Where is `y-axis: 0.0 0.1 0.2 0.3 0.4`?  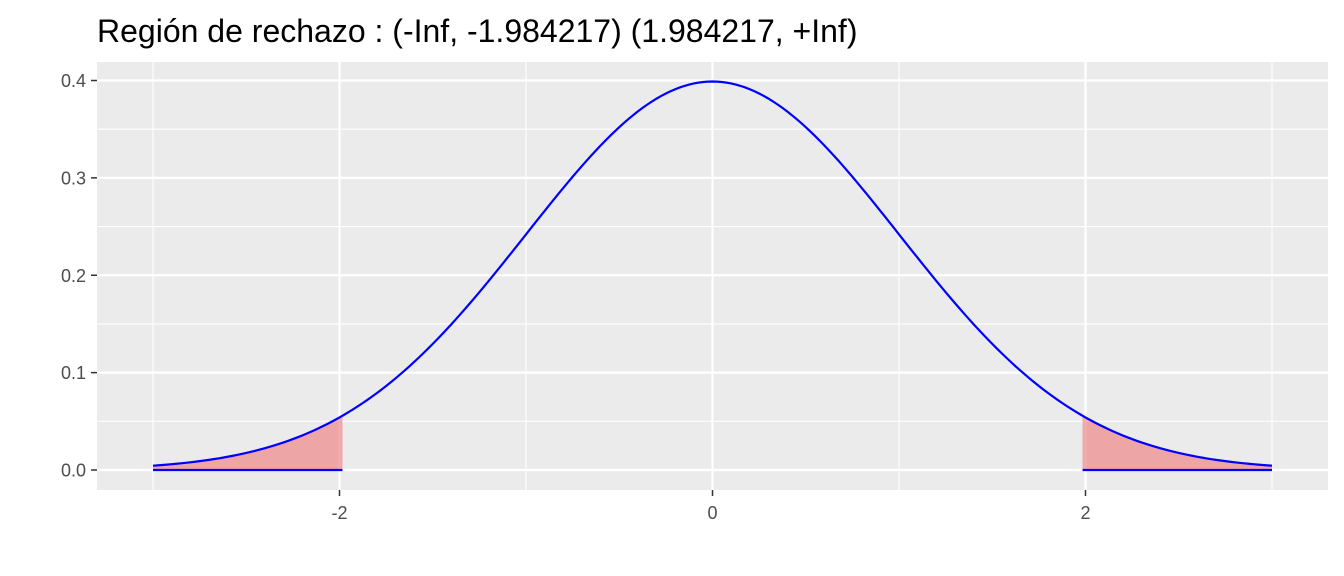 y-axis: 0.0 0.1 0.2 0.3 0.4 is located at coordinates (79, 276).